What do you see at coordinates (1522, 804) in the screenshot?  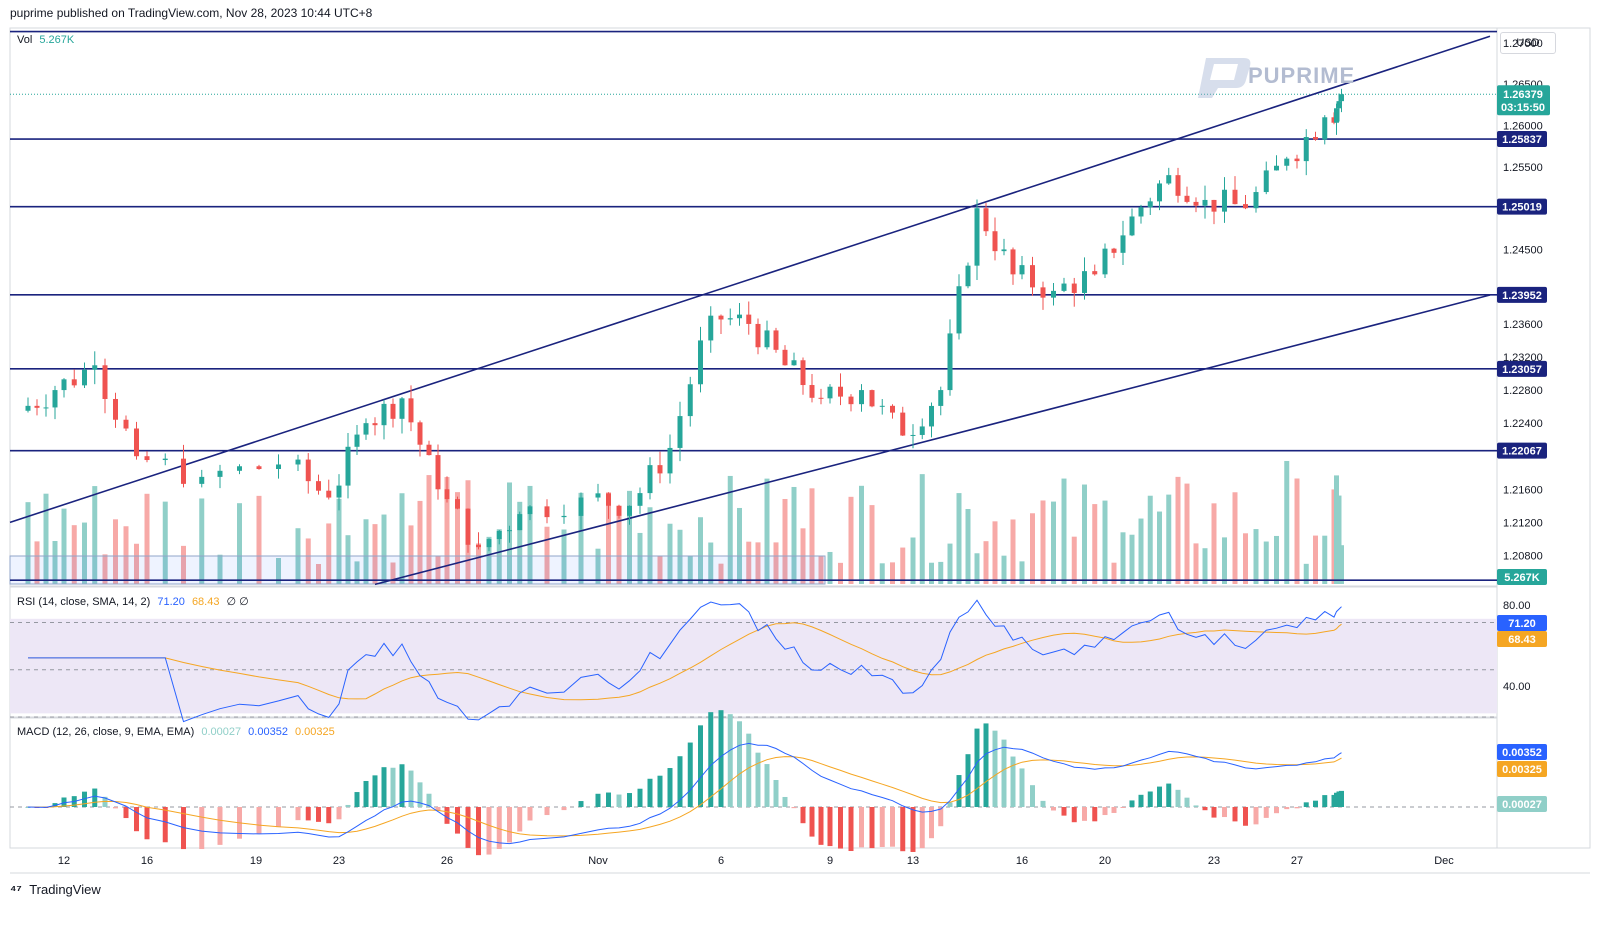 I see `histogram-value-tag: 0.00027` at bounding box center [1522, 804].